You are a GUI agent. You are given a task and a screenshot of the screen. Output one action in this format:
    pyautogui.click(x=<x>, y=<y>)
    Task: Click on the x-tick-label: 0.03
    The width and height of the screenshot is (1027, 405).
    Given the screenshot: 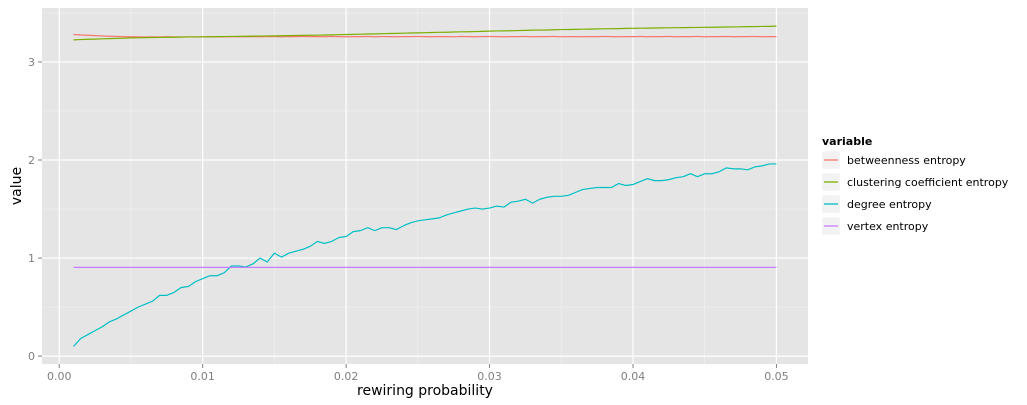 What is the action you would take?
    pyautogui.click(x=489, y=376)
    